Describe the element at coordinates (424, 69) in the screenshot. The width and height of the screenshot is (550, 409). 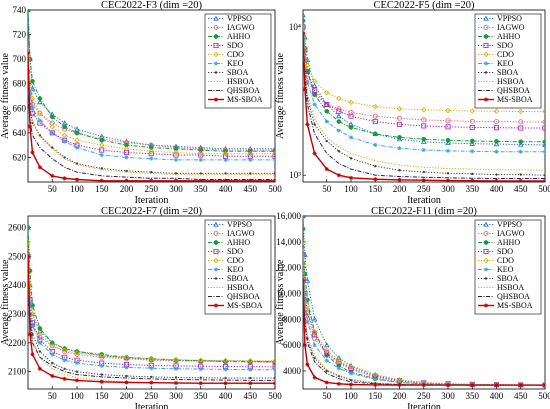
I see `series-line-cdo` at that location.